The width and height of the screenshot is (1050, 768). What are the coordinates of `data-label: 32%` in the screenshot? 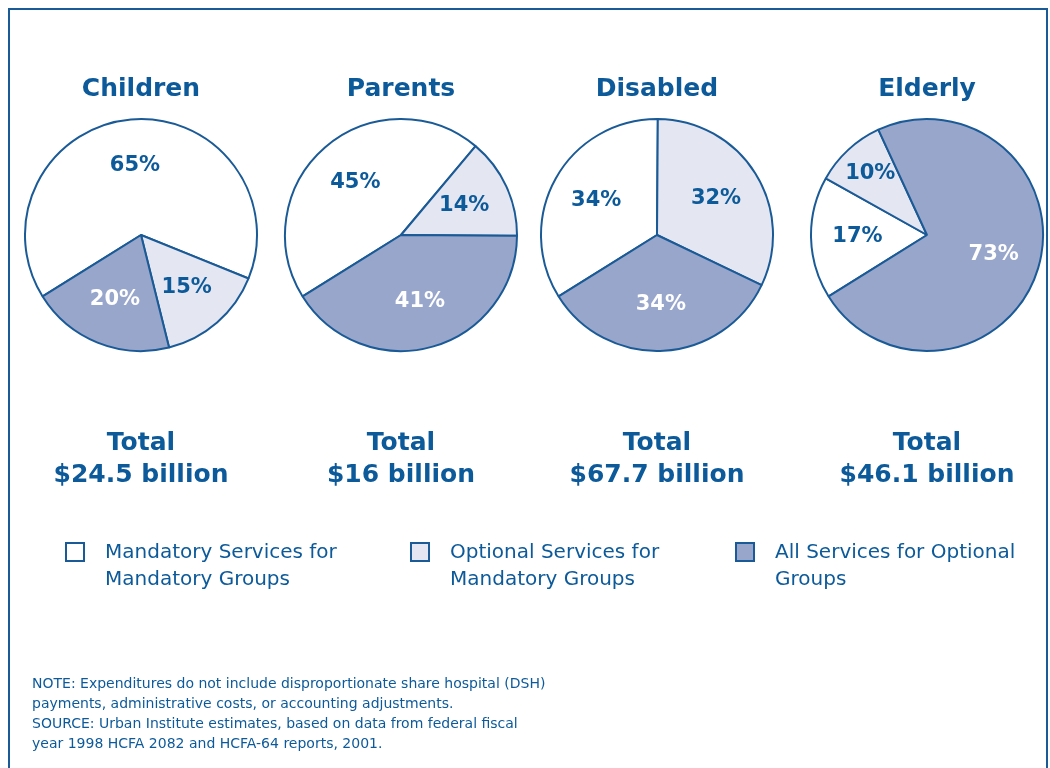 It's located at (716, 196).